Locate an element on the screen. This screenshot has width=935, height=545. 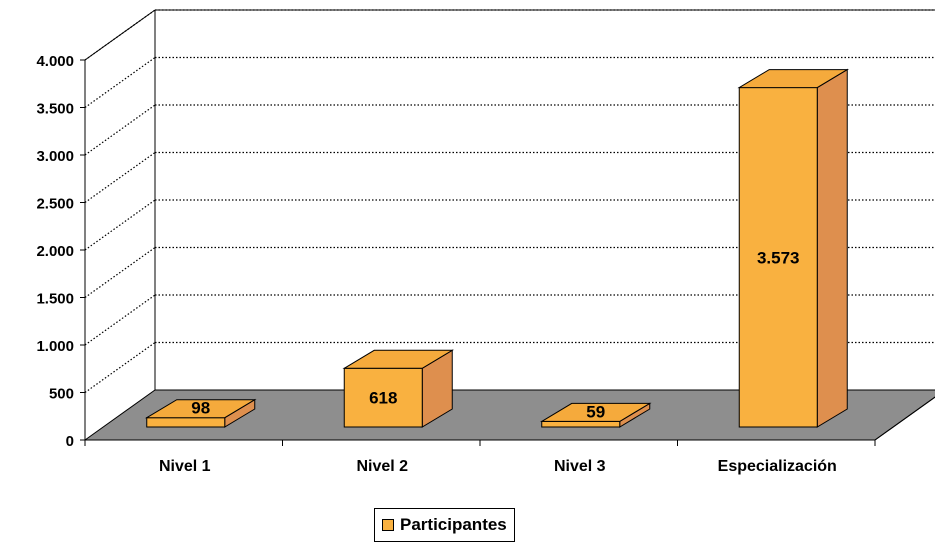
data-label: 618 is located at coordinates (383, 398).